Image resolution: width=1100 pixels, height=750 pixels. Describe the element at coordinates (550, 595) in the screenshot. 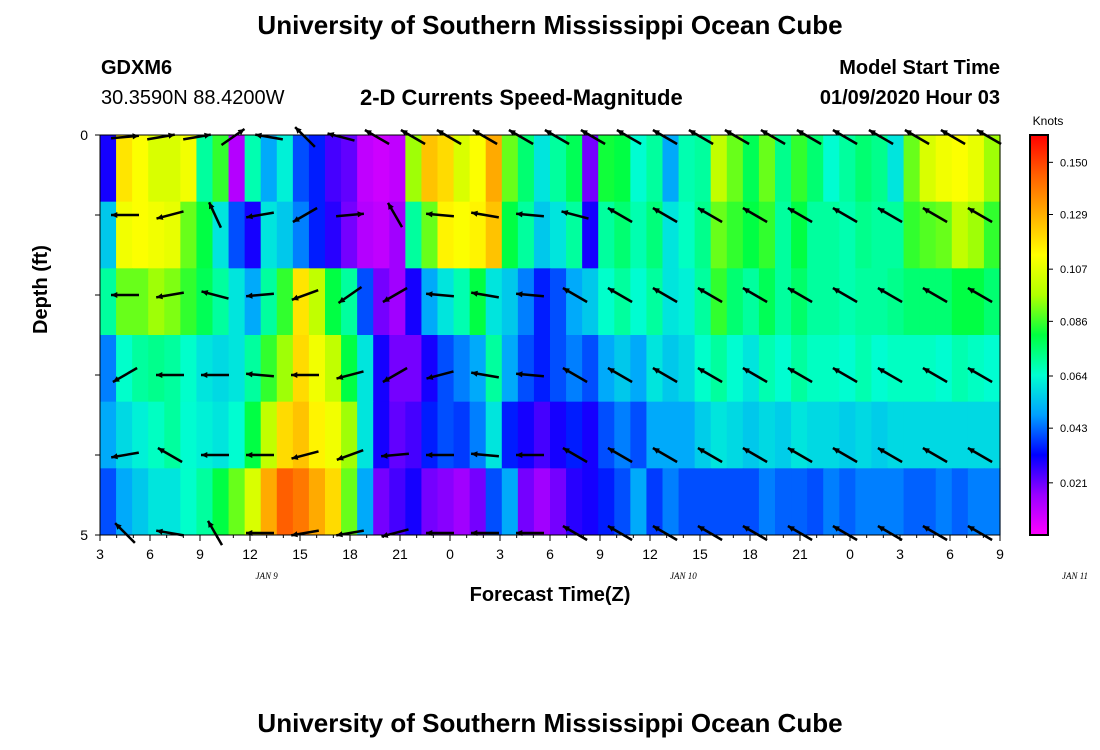

I see `x-axis-label: Forecast Time(Z)` at that location.